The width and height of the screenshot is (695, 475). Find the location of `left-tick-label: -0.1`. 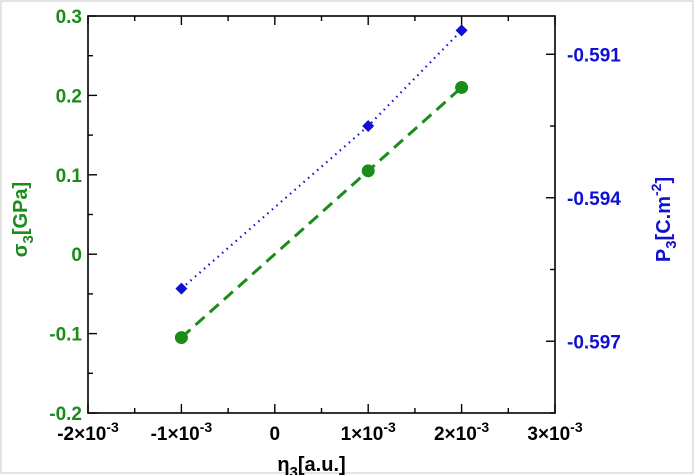

left-tick-label: -0.1 is located at coordinates (65, 335).